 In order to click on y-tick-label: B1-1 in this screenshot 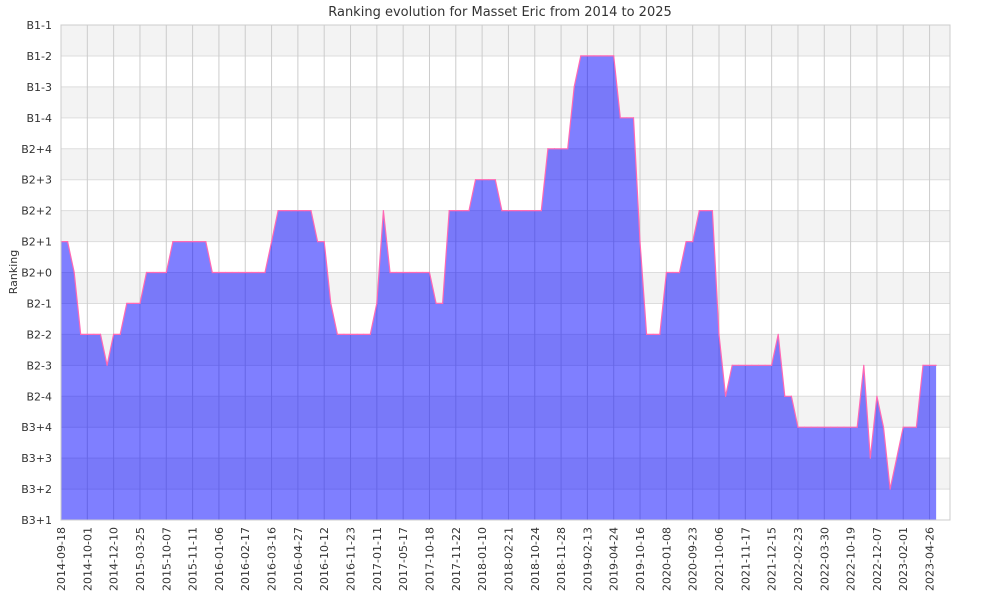, I will do `click(39, 25)`.